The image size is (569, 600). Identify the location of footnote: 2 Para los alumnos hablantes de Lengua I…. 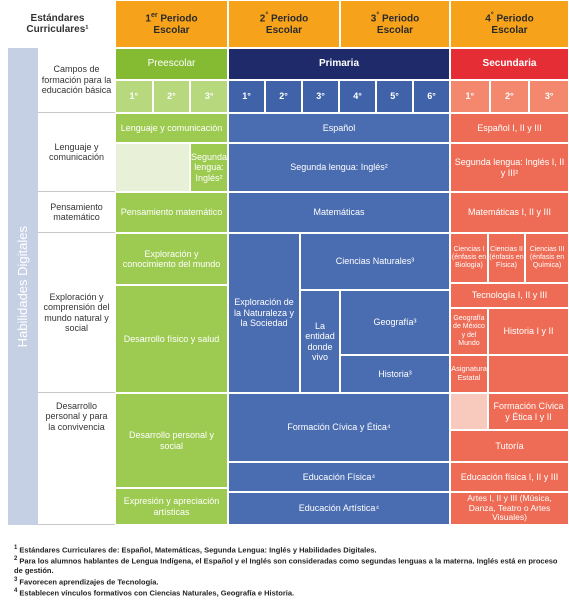
(286, 565).